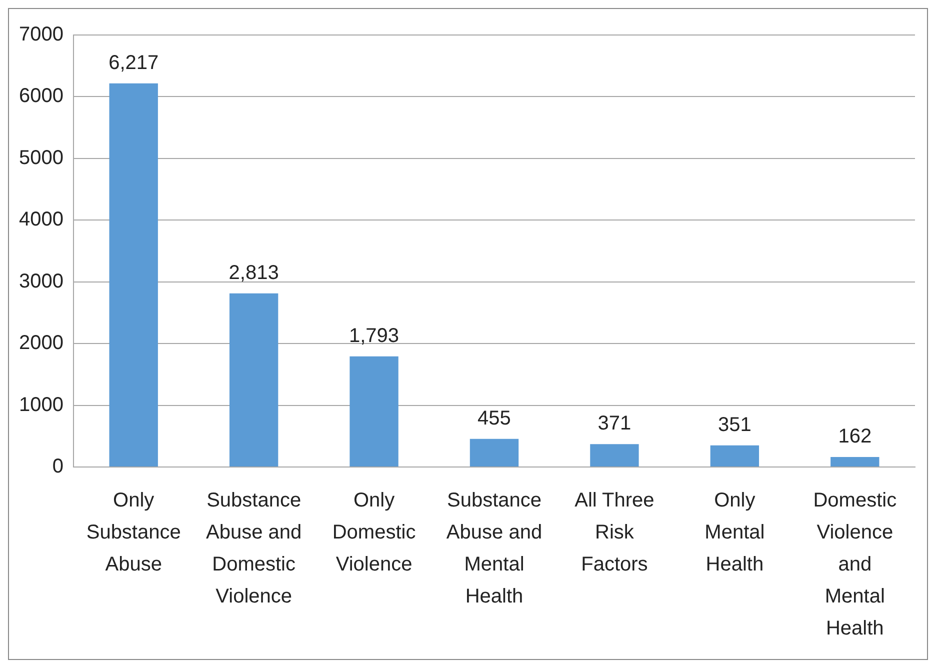  I want to click on y-tick-label: 7000, so click(41, 35).